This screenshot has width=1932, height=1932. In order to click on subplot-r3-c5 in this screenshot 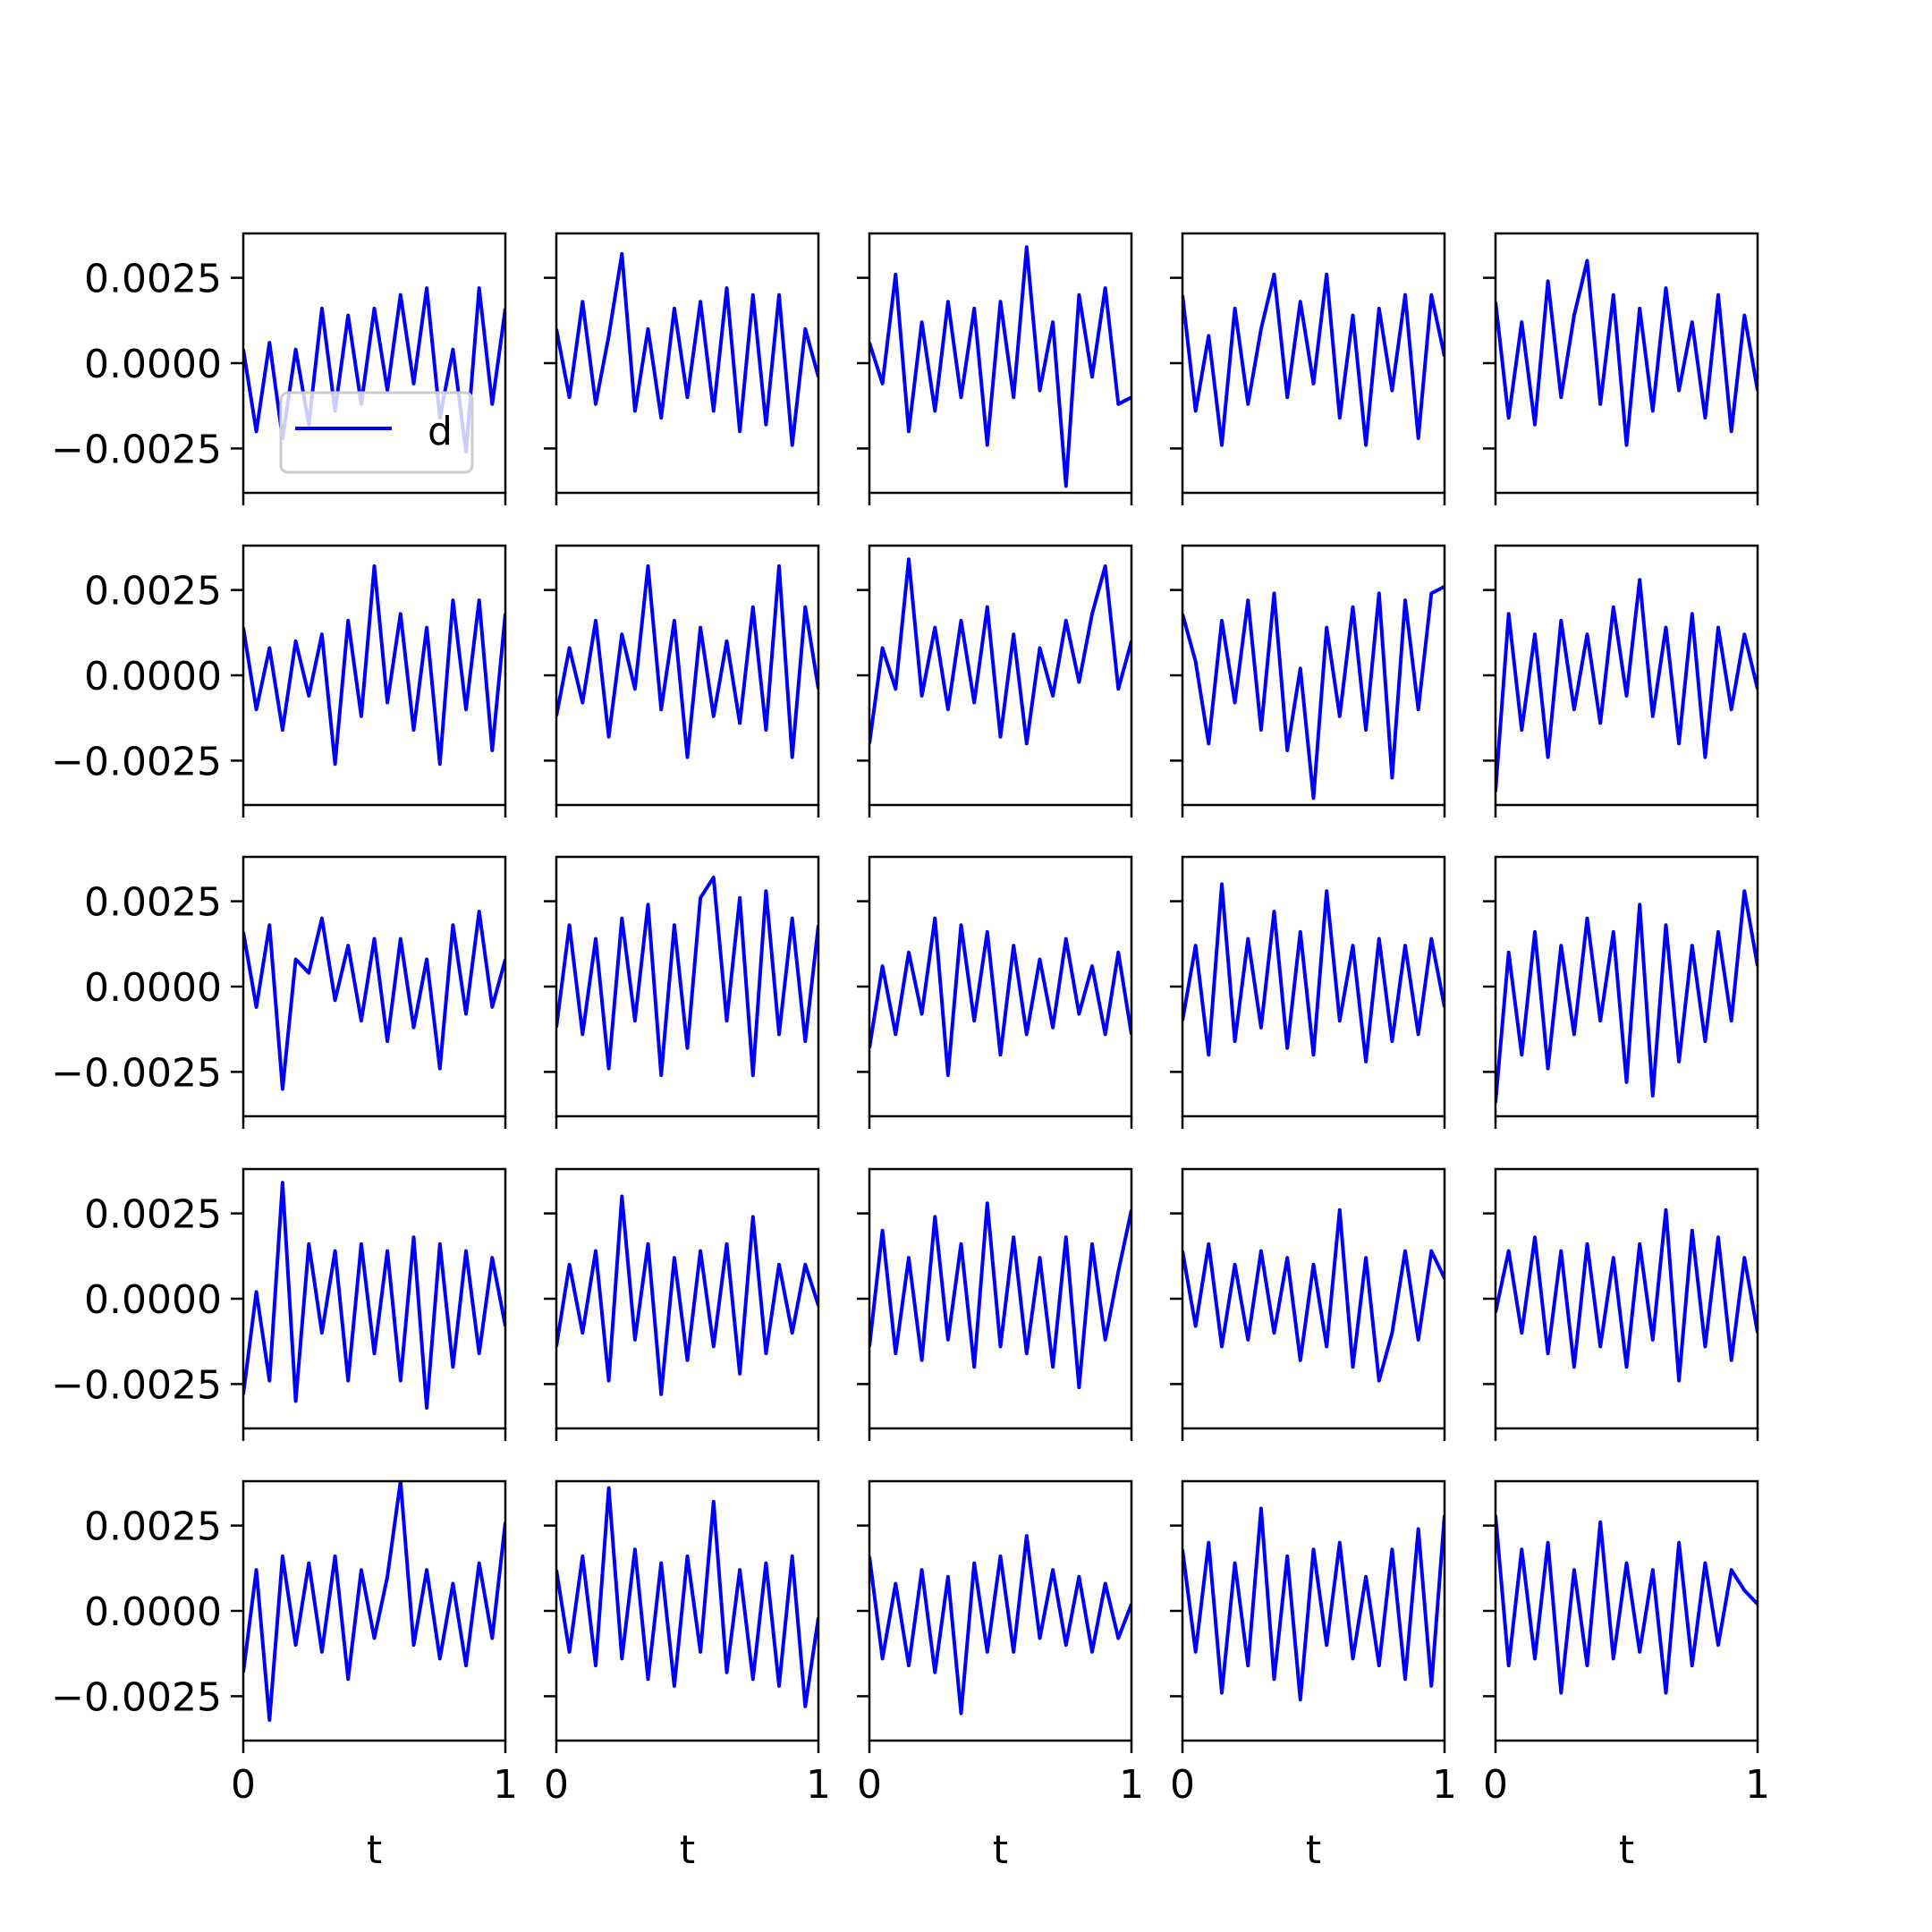, I will do `click(1621, 992)`.